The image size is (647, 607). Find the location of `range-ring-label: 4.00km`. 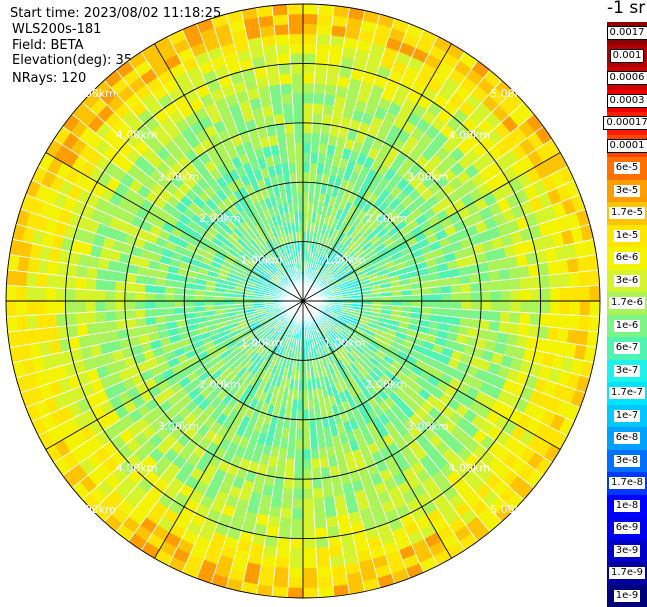

range-ring-label: 4.00km is located at coordinates (137, 467).